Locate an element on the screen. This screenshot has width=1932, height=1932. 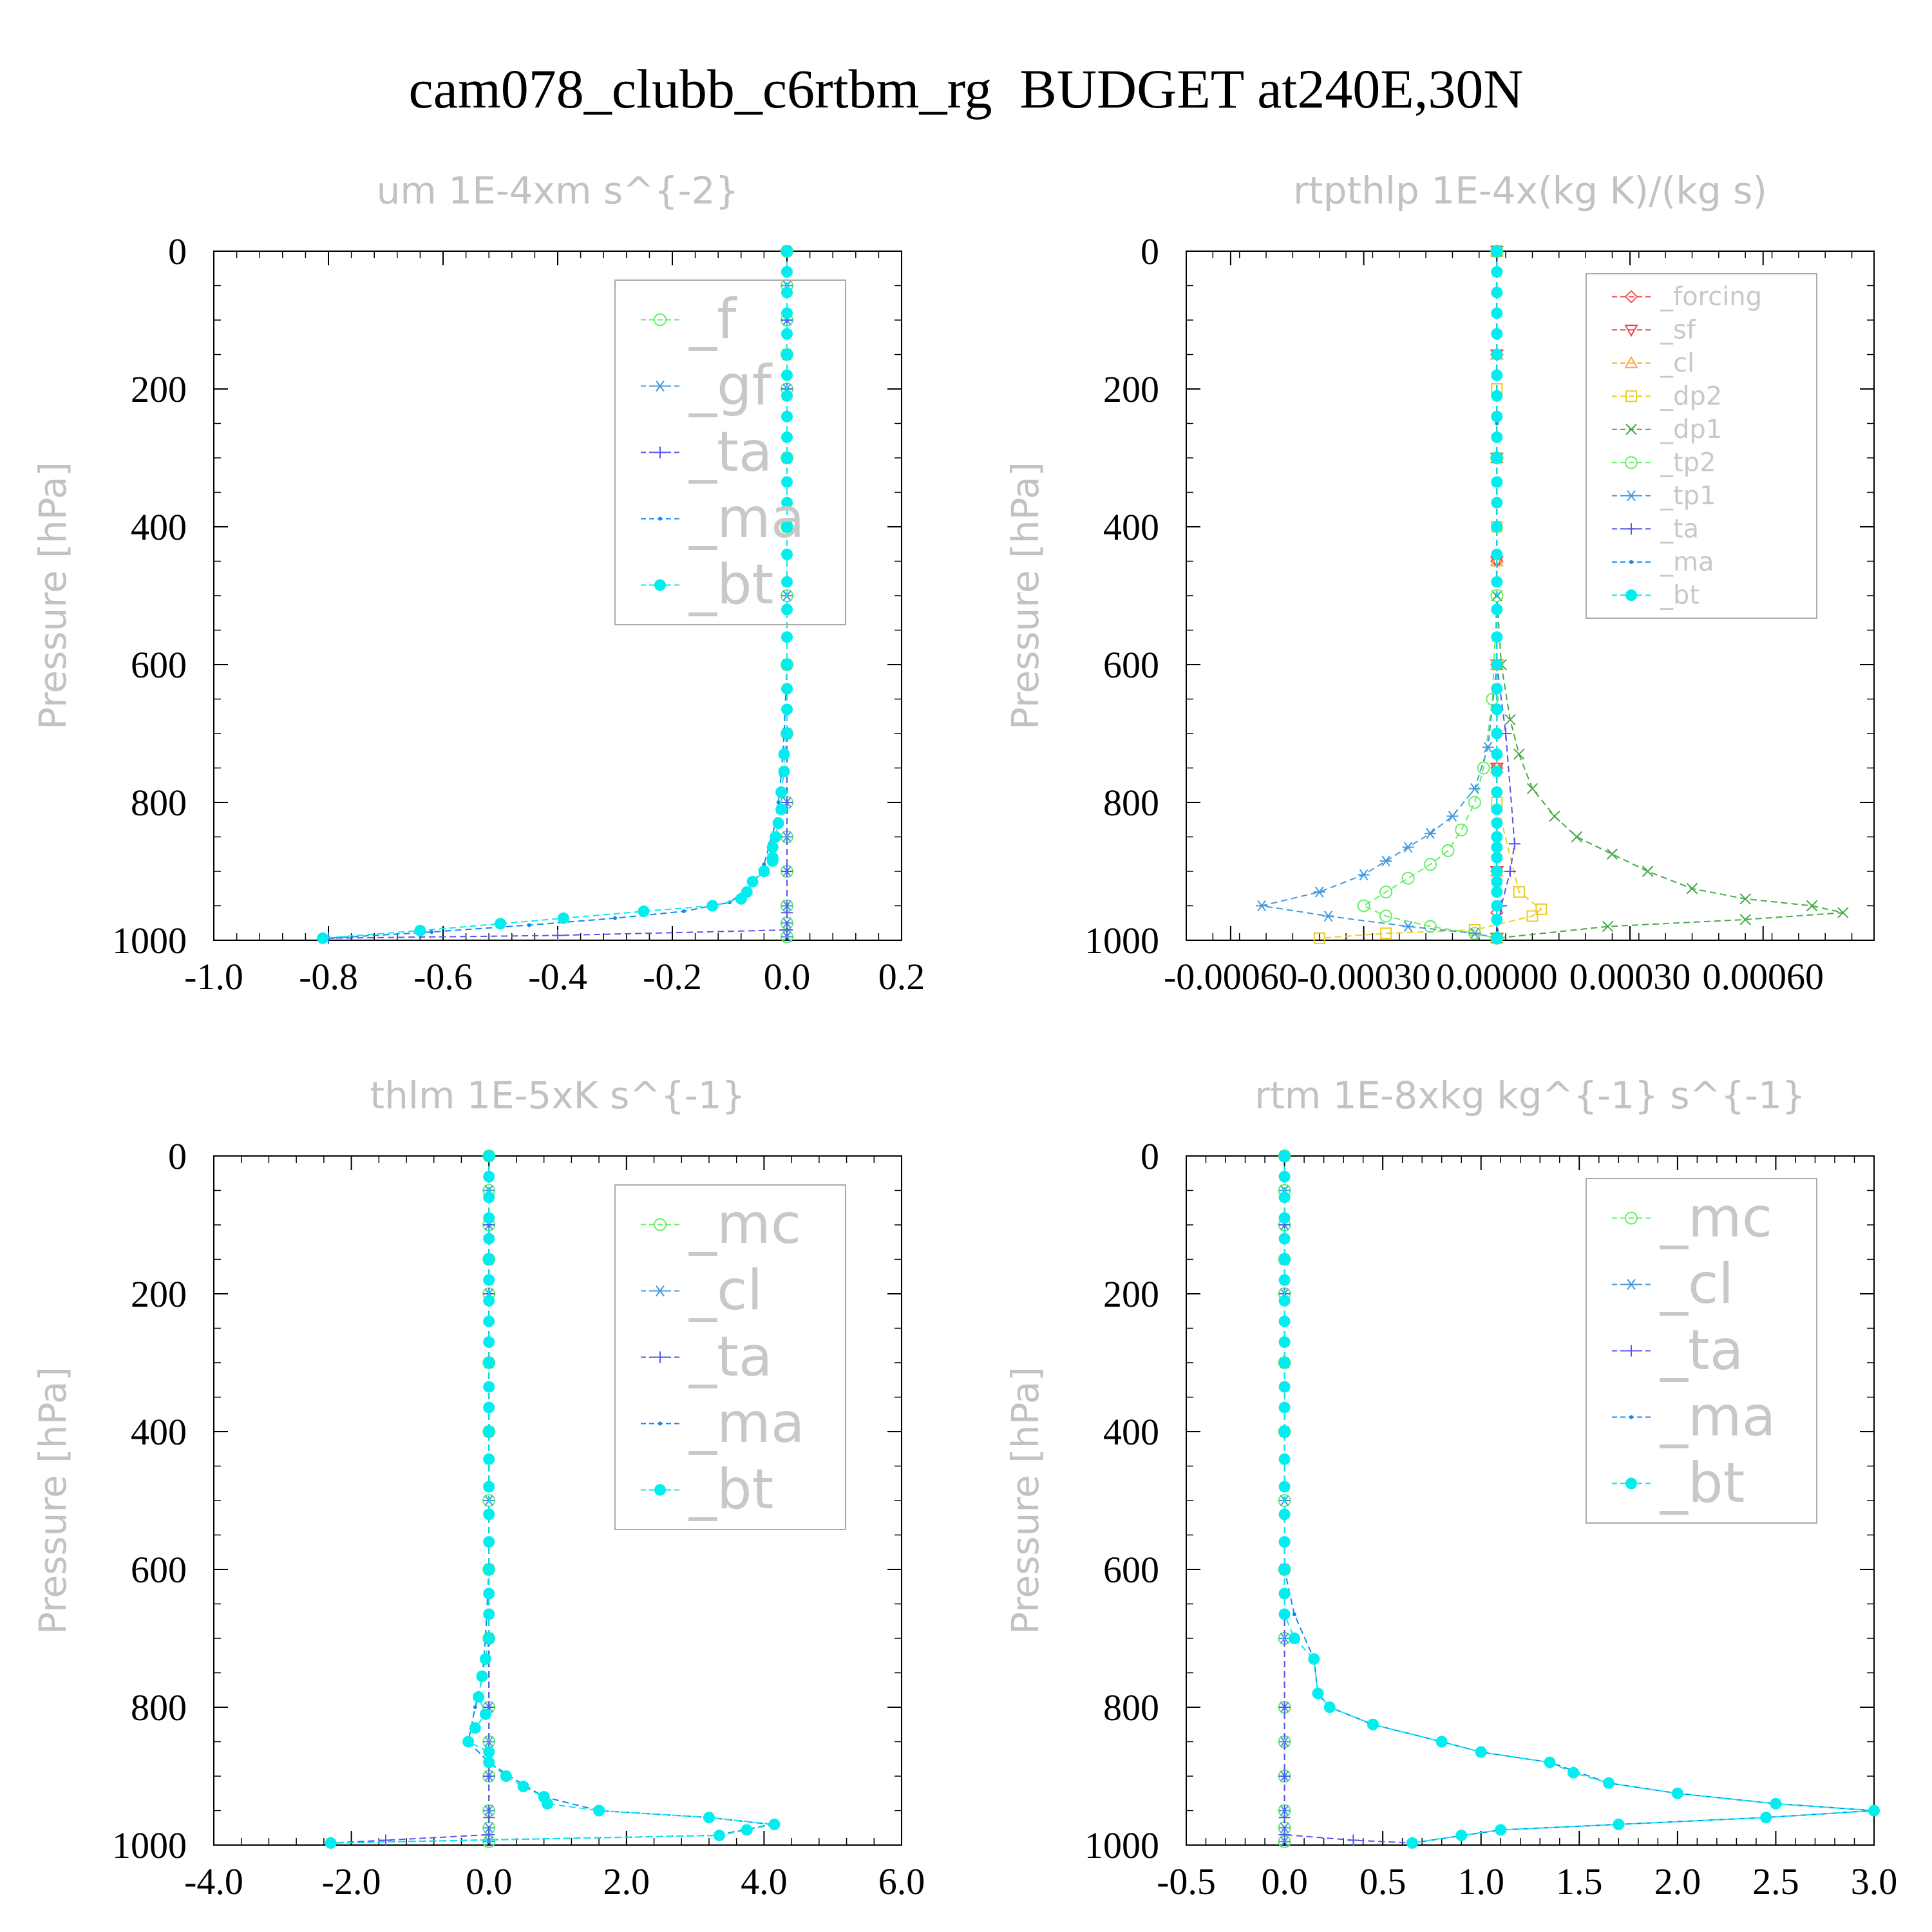
legend-label: _sf is located at coordinates (1678, 330).